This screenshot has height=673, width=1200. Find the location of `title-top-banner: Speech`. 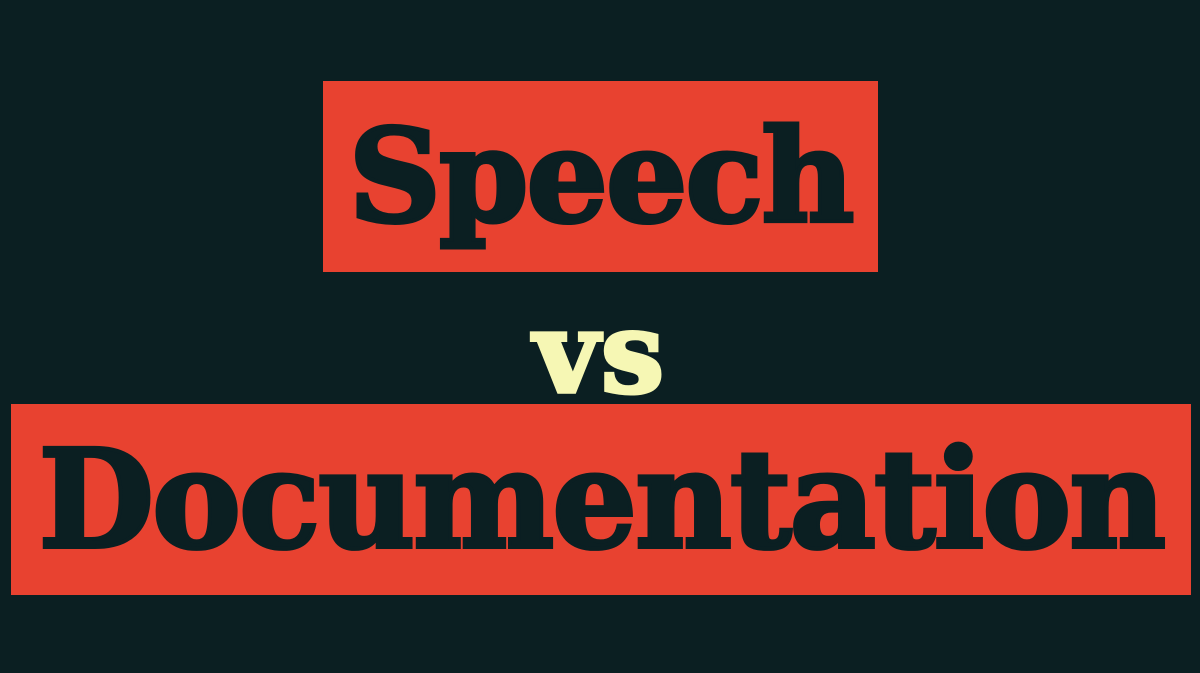

title-top-banner: Speech is located at coordinates (600, 176).